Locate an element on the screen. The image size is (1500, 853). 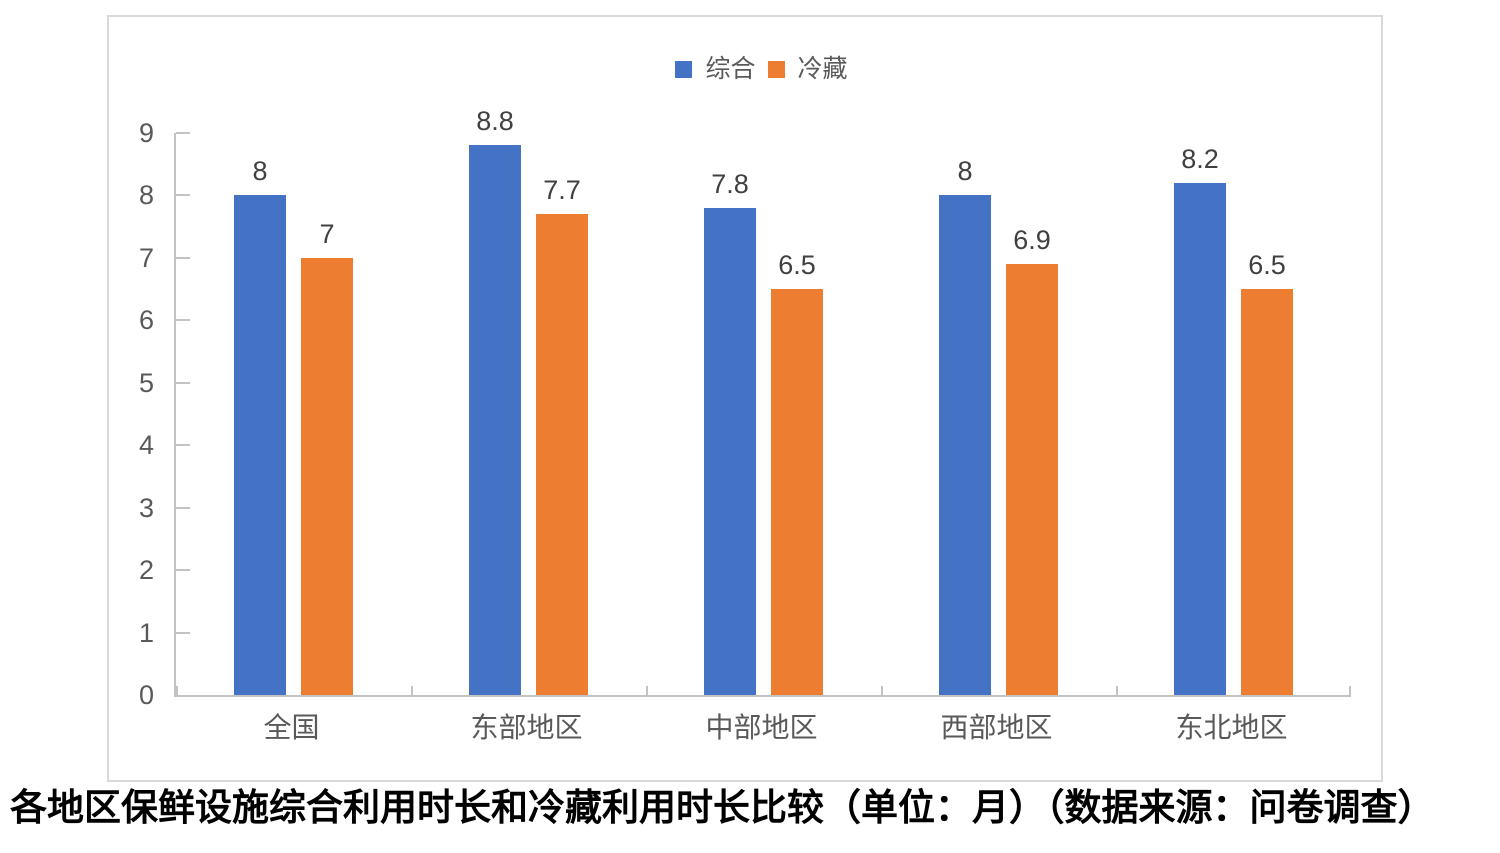
chart-legend: 综合 冷藏 is located at coordinates (761, 69).